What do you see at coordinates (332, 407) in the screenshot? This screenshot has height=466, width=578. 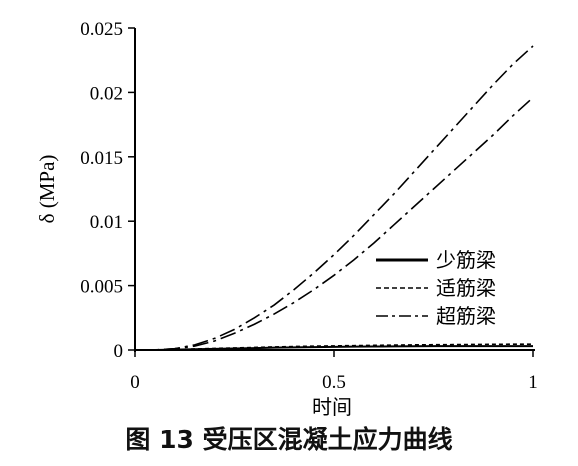 I see `x-axis-title: 时间` at bounding box center [332, 407].